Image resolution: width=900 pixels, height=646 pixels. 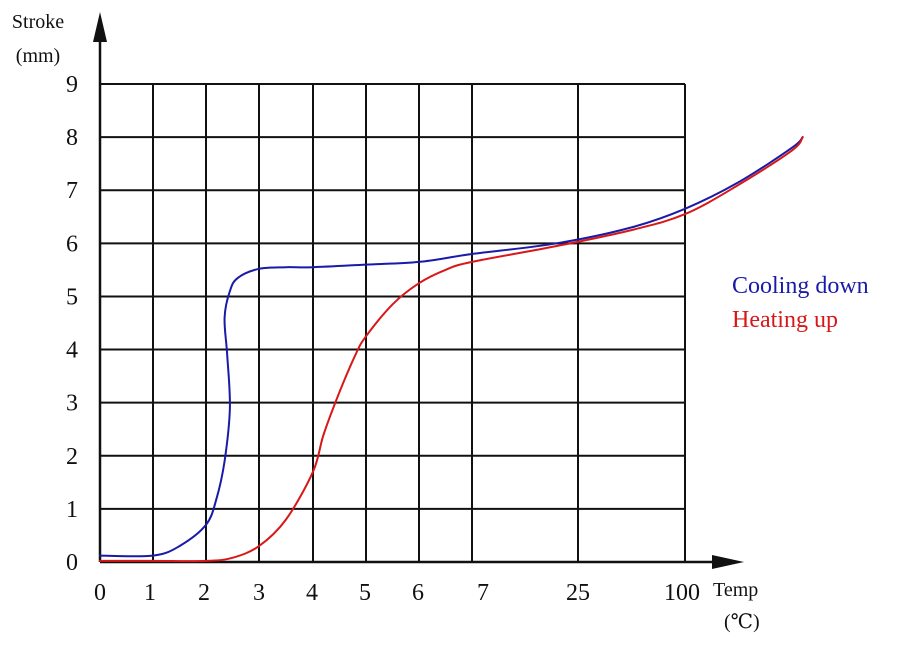 What do you see at coordinates (38, 22) in the screenshot?
I see `y-axis-title: Stroke` at bounding box center [38, 22].